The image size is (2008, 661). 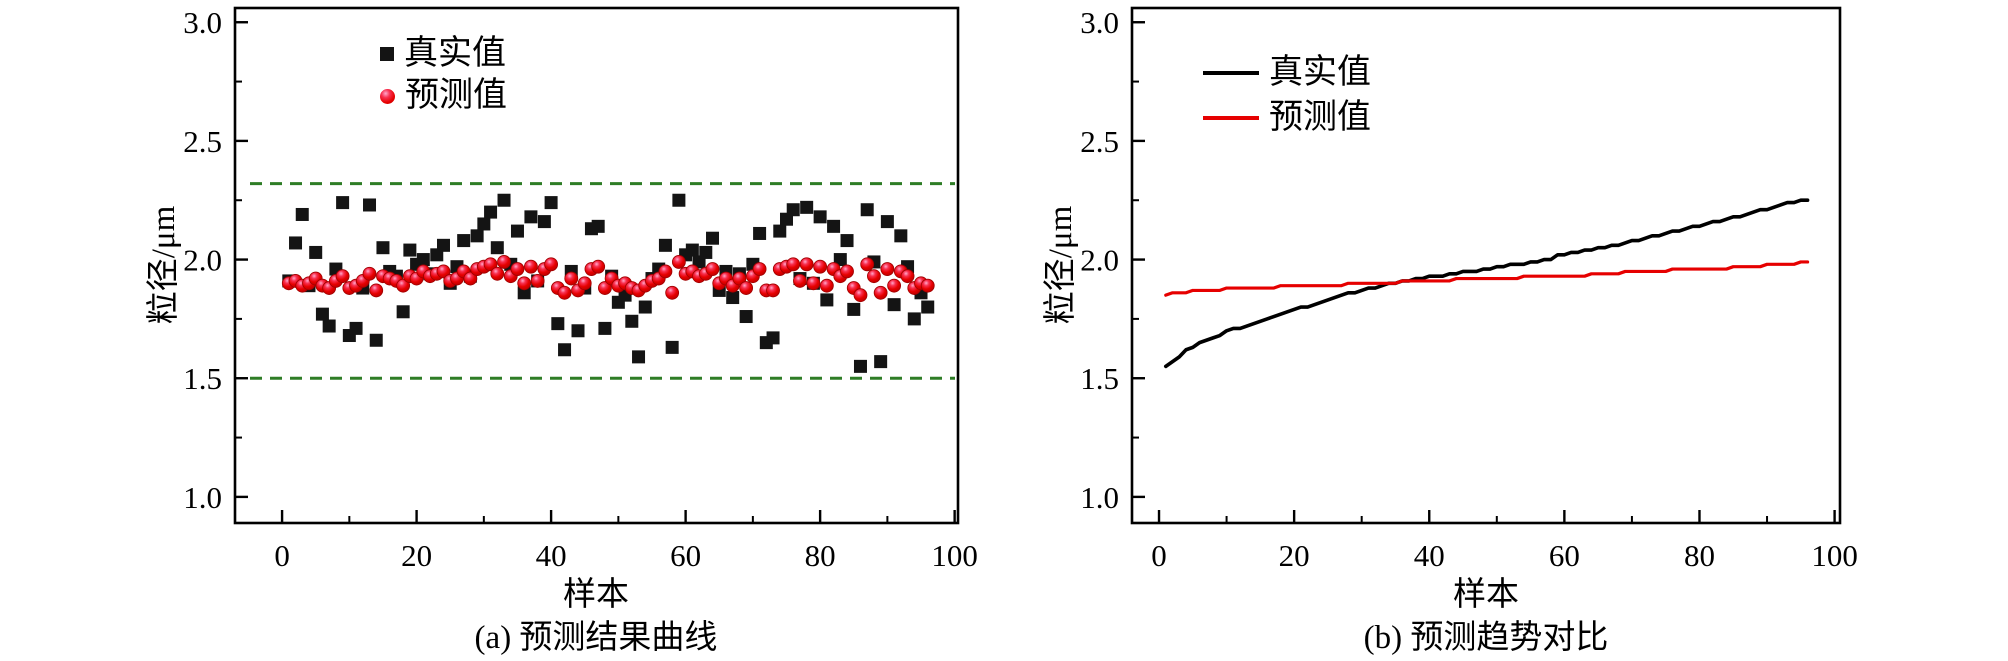 I want to click on legend-item-true-values: 真实值, so click(x=443, y=54).